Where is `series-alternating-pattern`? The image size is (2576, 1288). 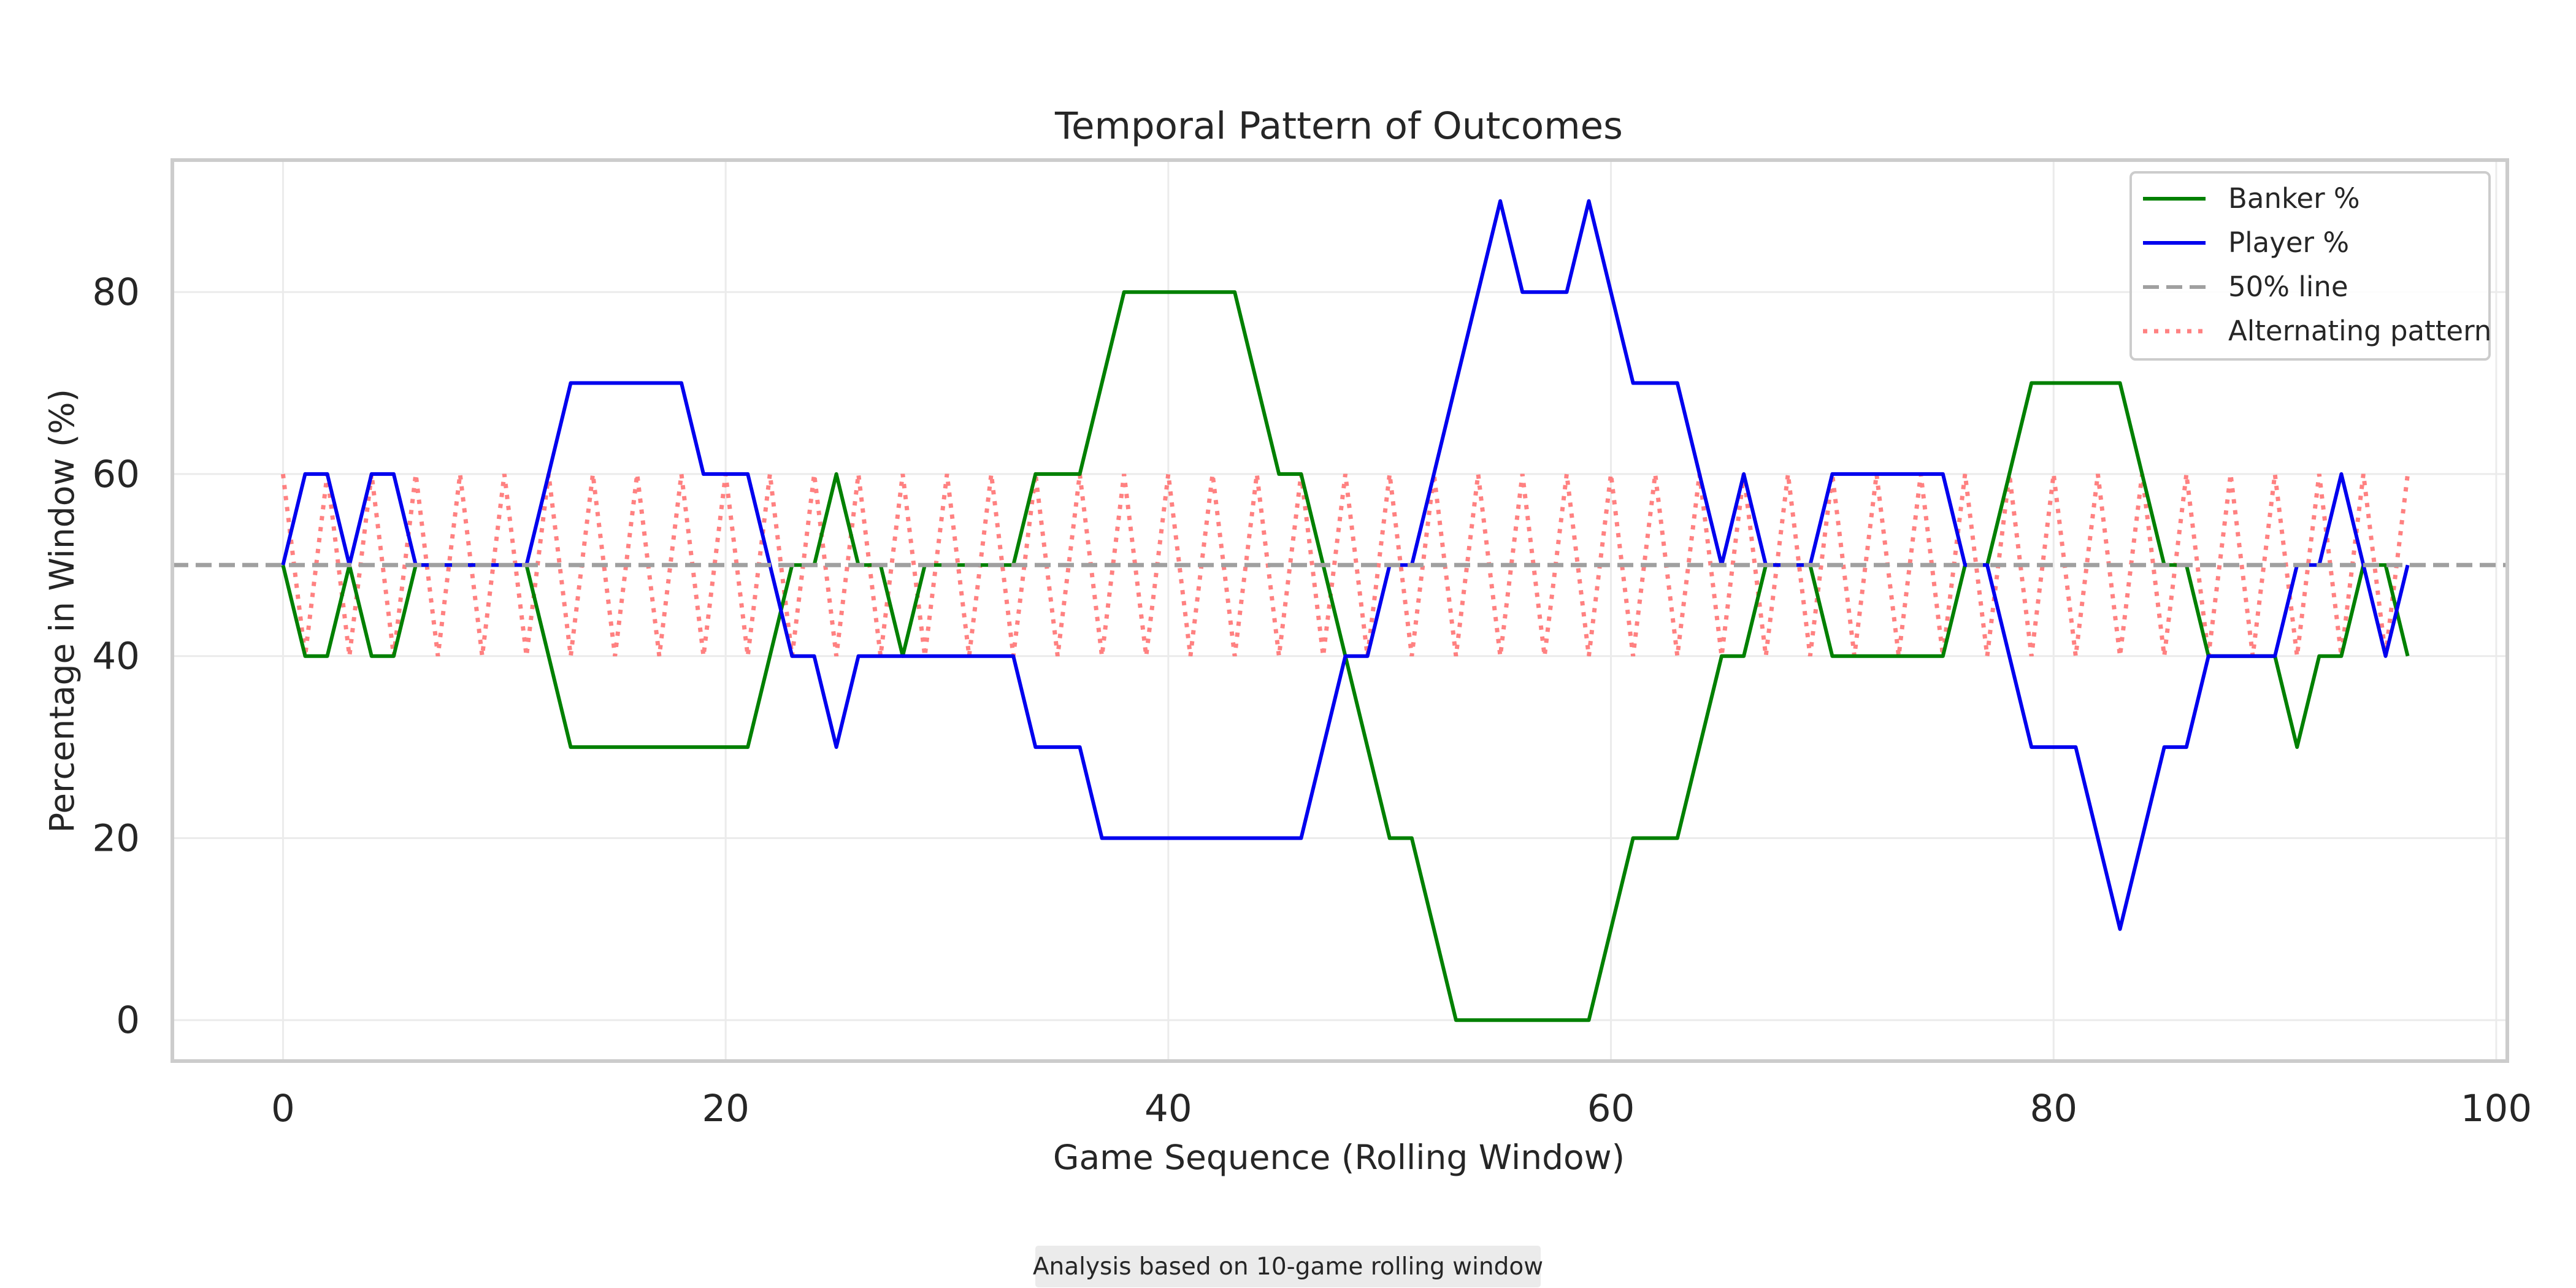
series-alternating-pattern is located at coordinates (1345, 565).